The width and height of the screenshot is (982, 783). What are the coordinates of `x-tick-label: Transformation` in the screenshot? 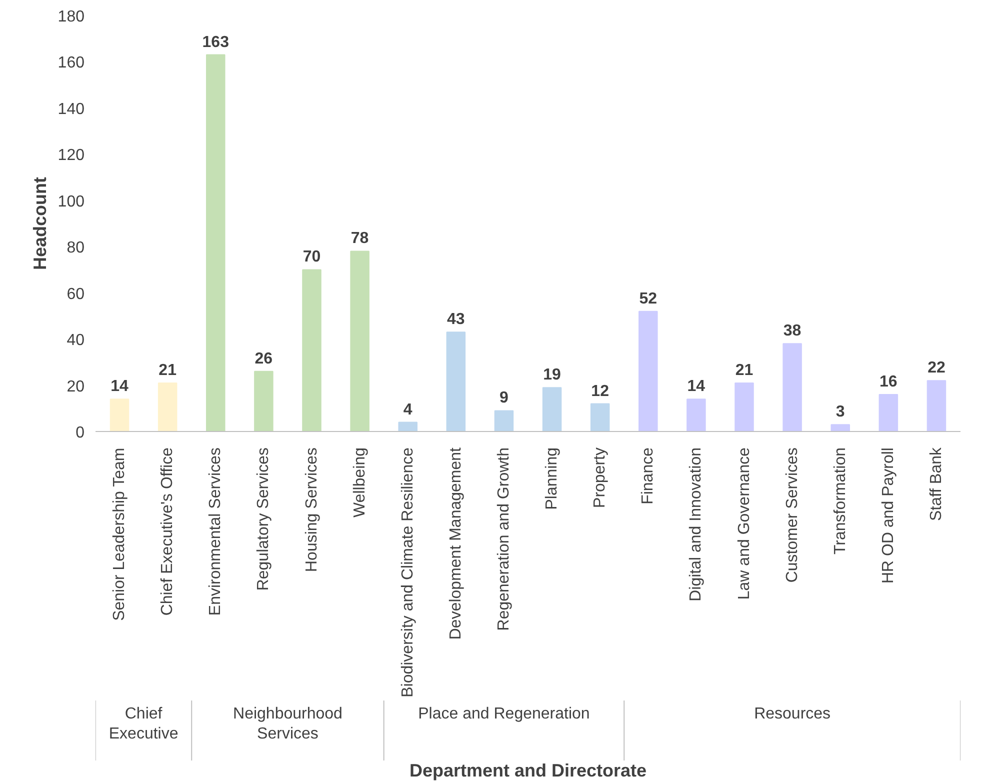 It's located at (840, 501).